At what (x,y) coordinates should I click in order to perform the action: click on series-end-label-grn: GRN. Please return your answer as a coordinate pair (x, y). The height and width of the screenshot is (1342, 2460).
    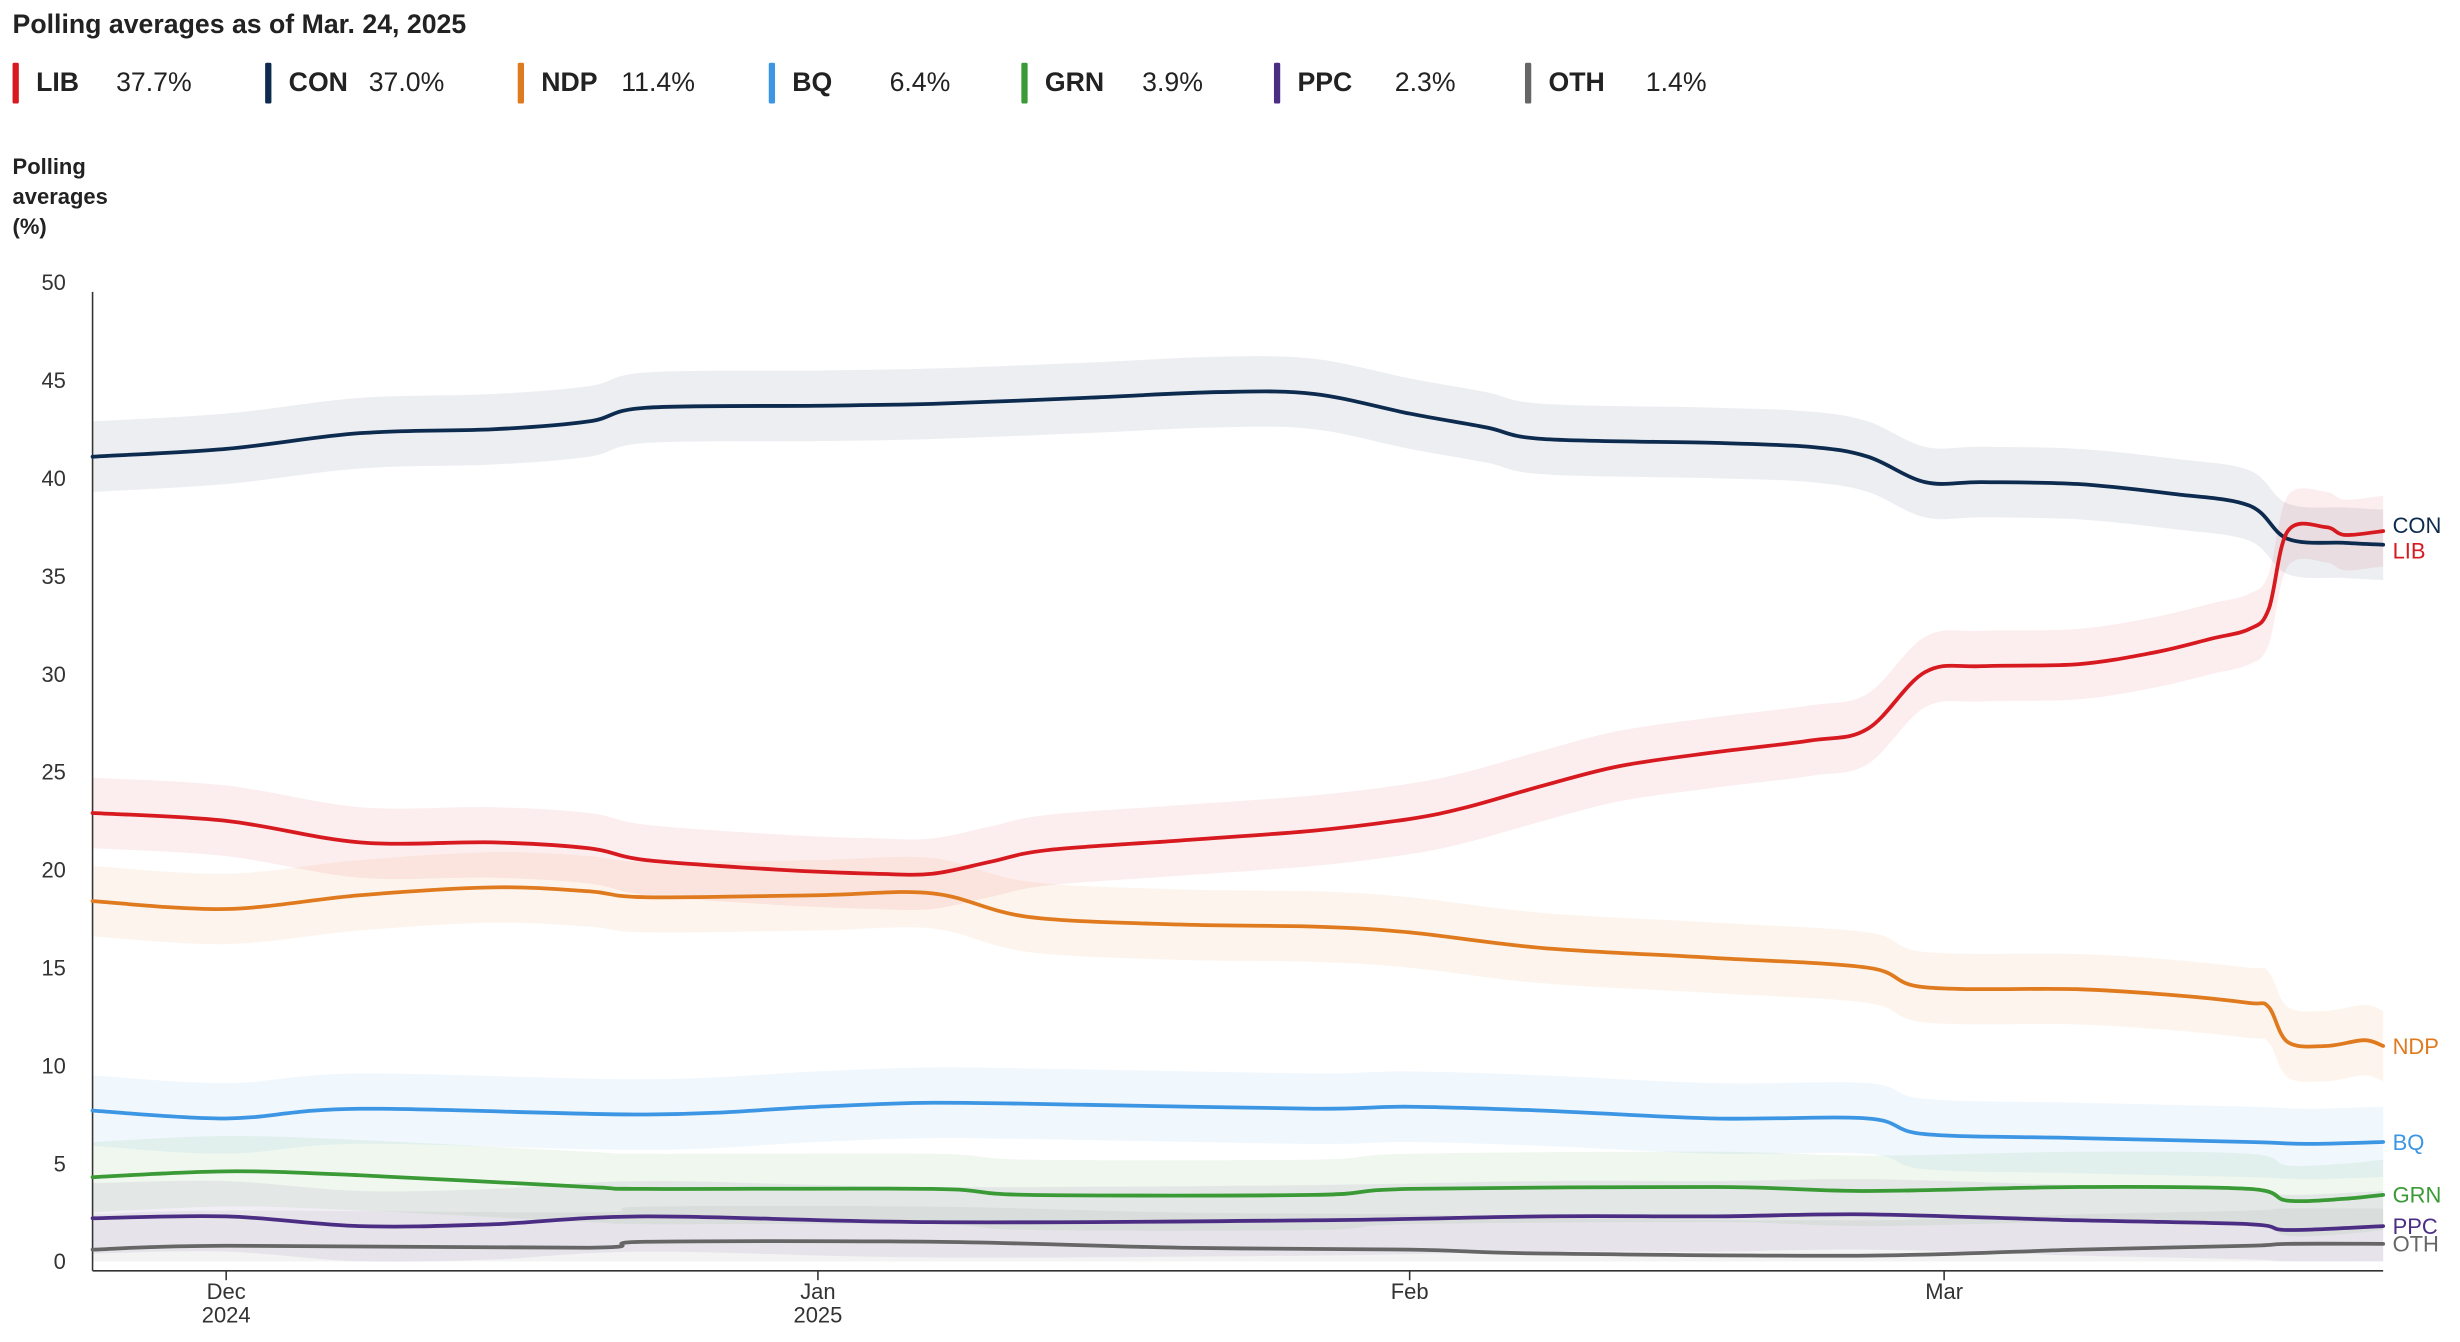
    Looking at the image, I should click on (2417, 1195).